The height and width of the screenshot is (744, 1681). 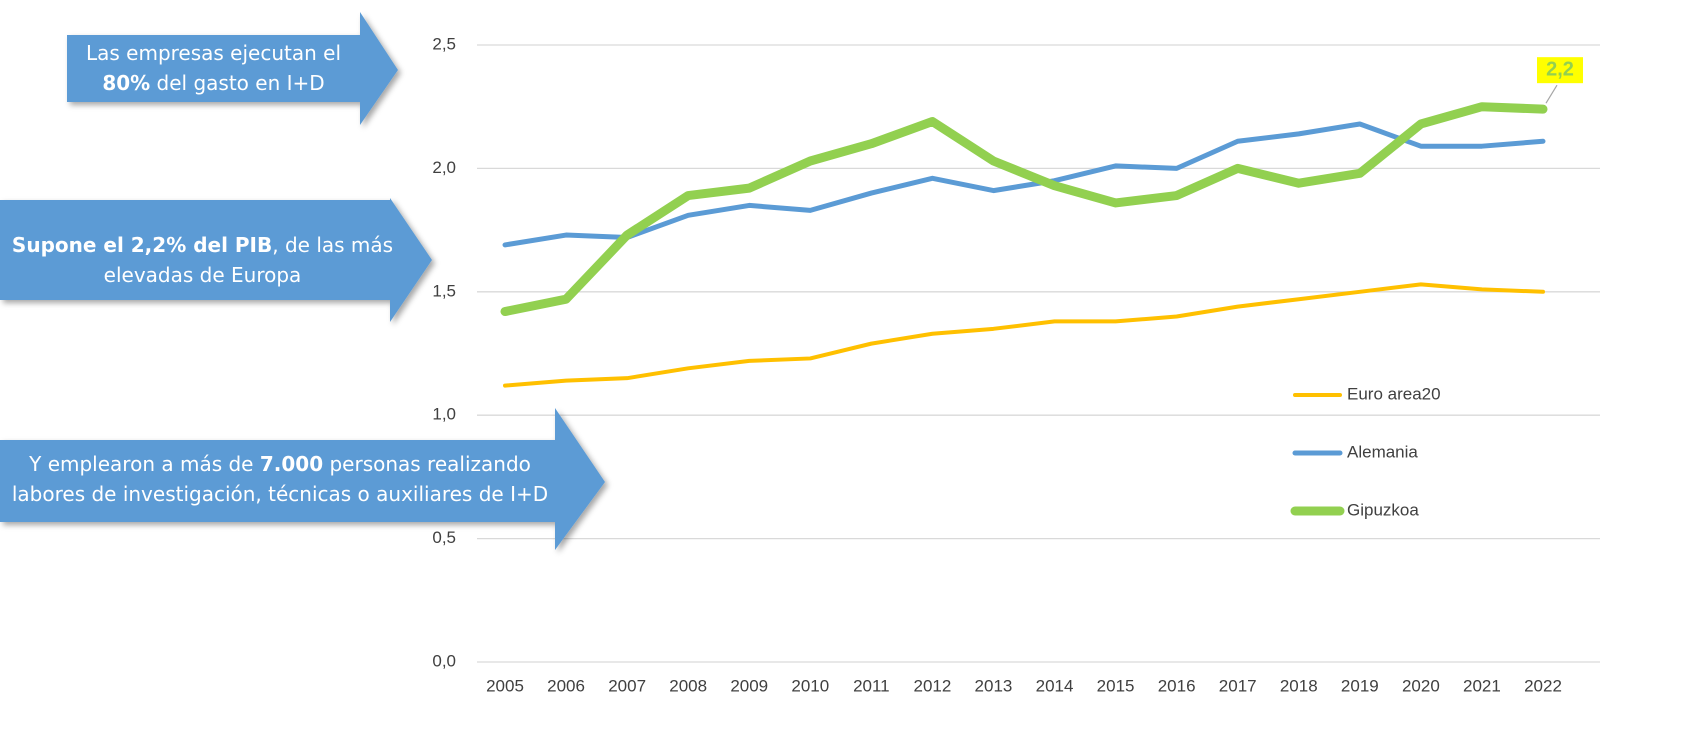 I want to click on text: 80%, so click(x=126, y=83).